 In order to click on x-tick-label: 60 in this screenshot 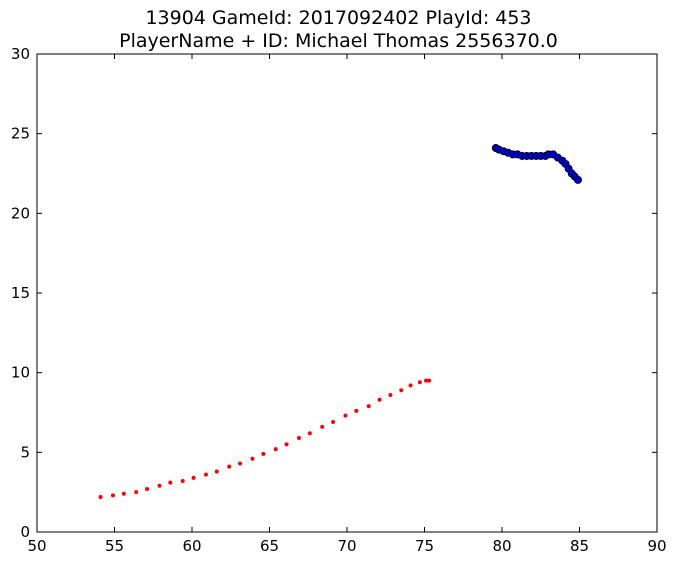, I will do `click(191, 546)`.